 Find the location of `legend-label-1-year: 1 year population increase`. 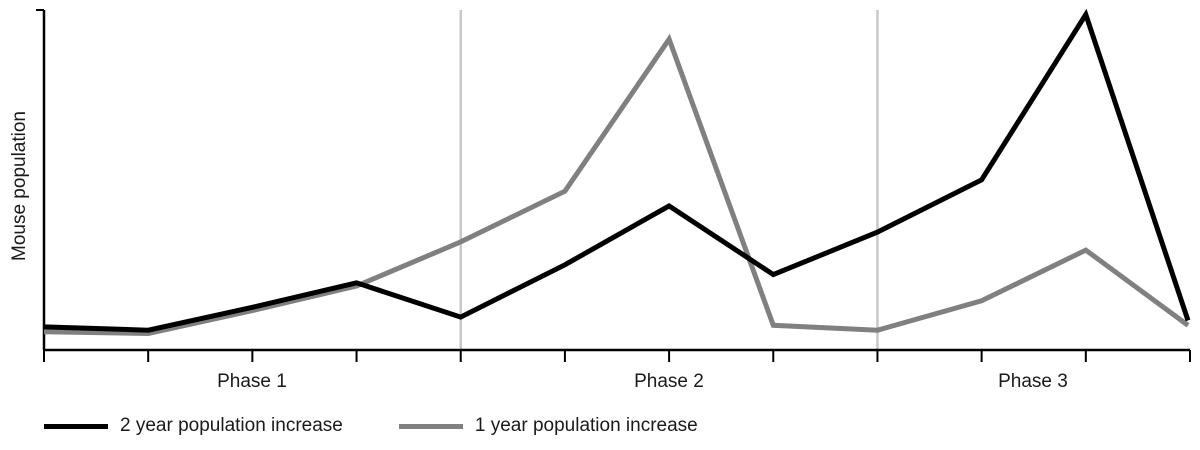

legend-label-1-year: 1 year population increase is located at coordinates (586, 426).